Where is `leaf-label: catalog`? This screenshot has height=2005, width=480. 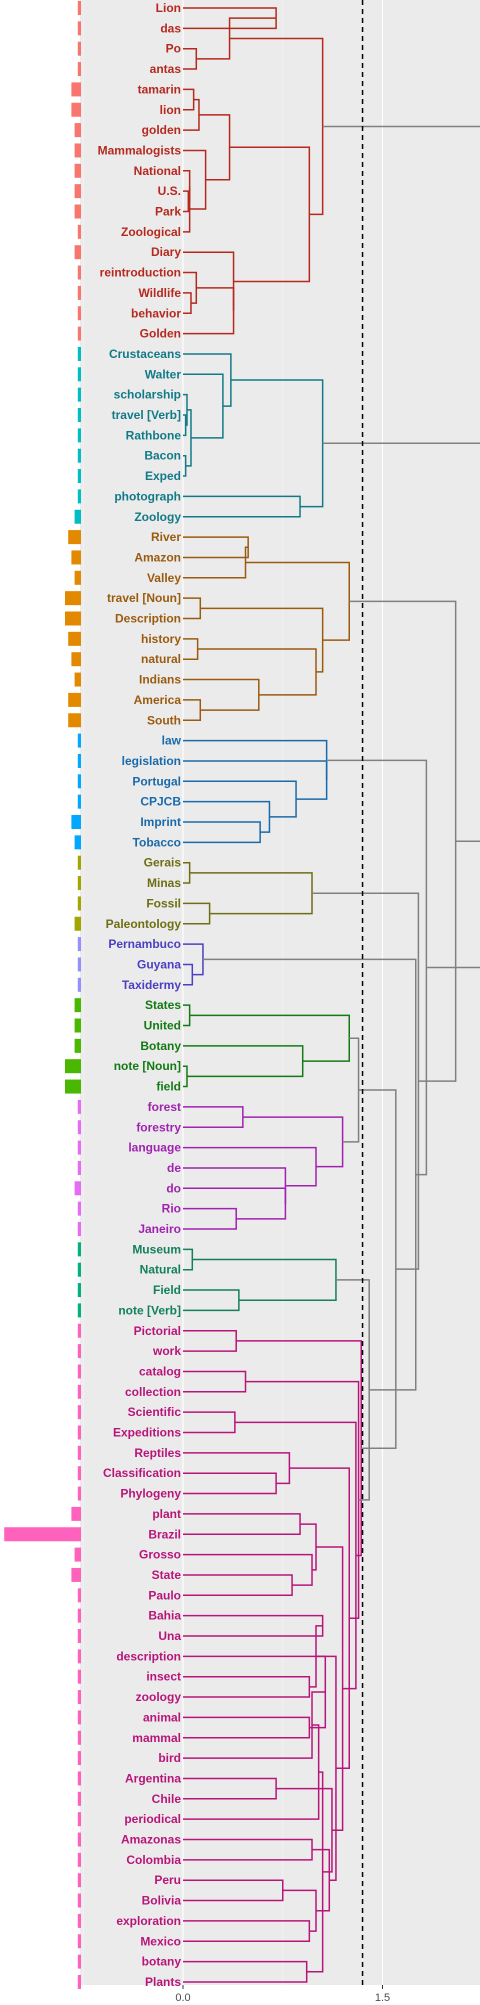 leaf-label: catalog is located at coordinates (160, 1371).